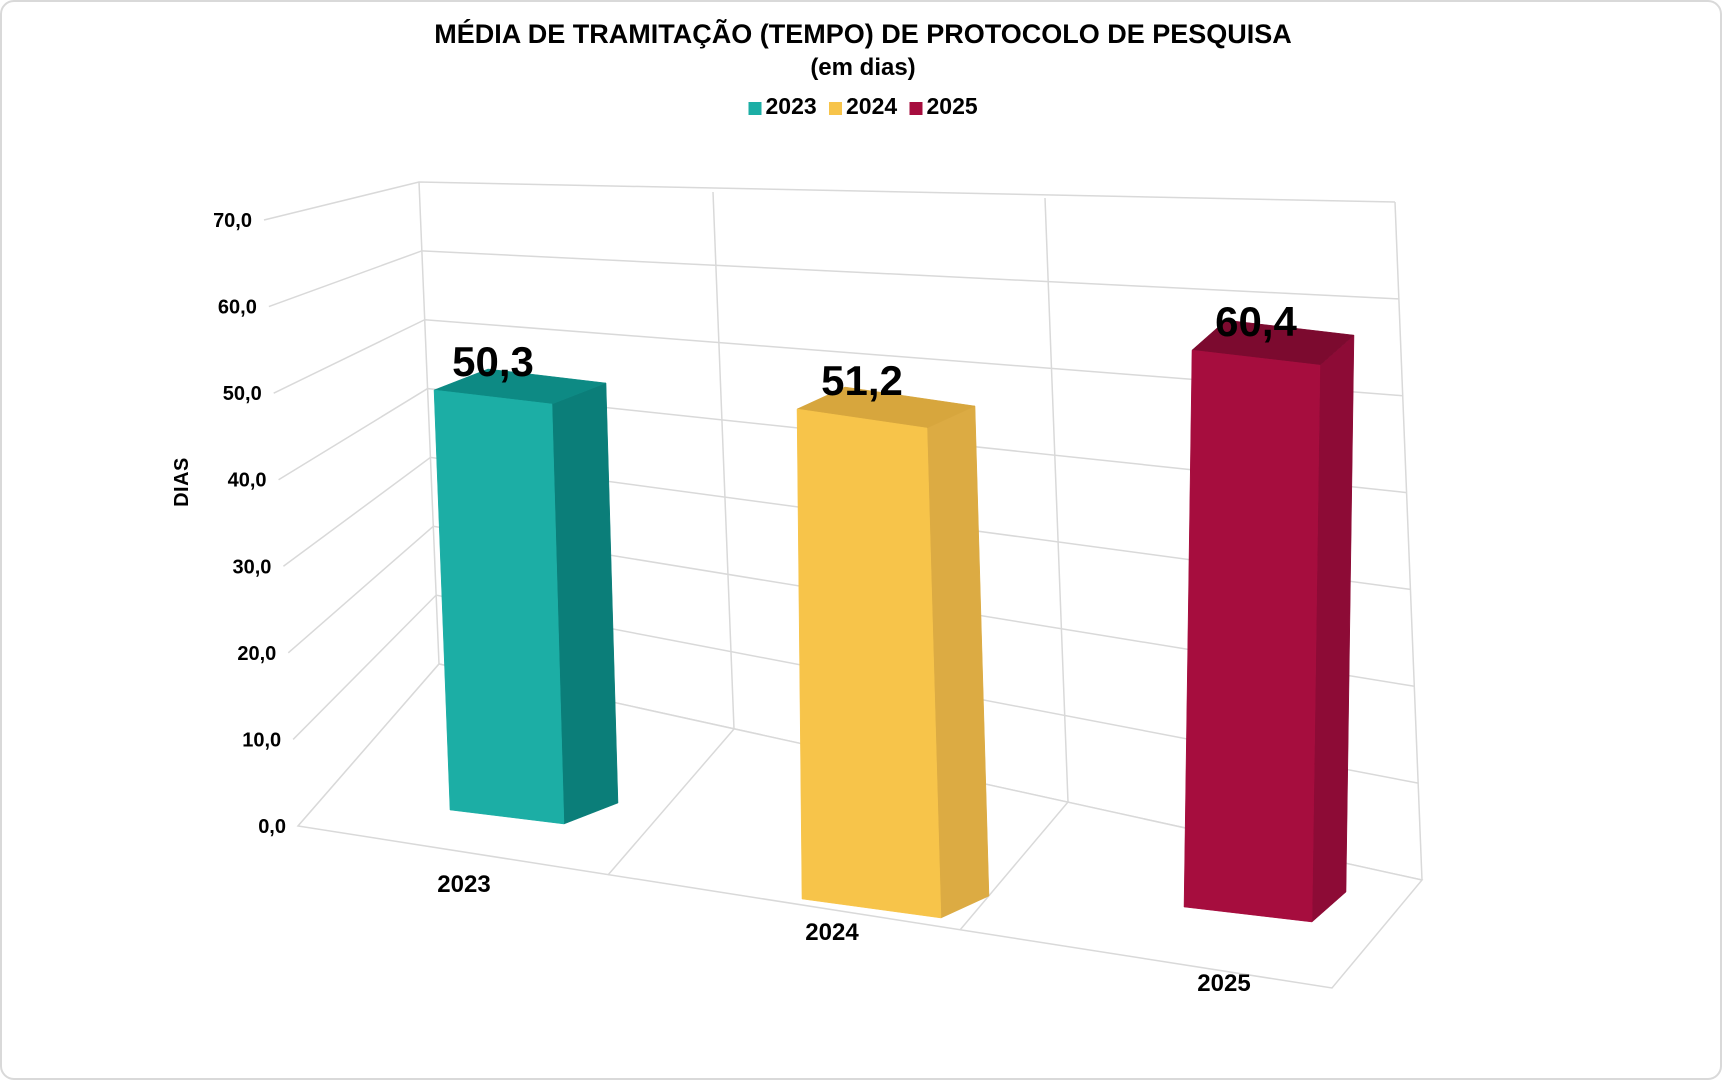 The width and height of the screenshot is (1722, 1080). Describe the element at coordinates (251, 567) in the screenshot. I see `y-axis-tick-label: 30,0` at that location.